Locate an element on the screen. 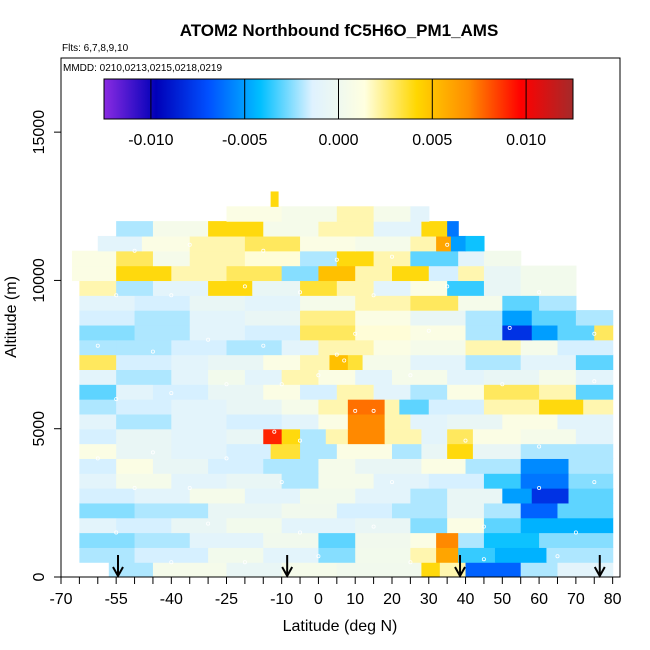 The height and width of the screenshot is (650, 650). x-tick-label: -55 is located at coordinates (116, 599).